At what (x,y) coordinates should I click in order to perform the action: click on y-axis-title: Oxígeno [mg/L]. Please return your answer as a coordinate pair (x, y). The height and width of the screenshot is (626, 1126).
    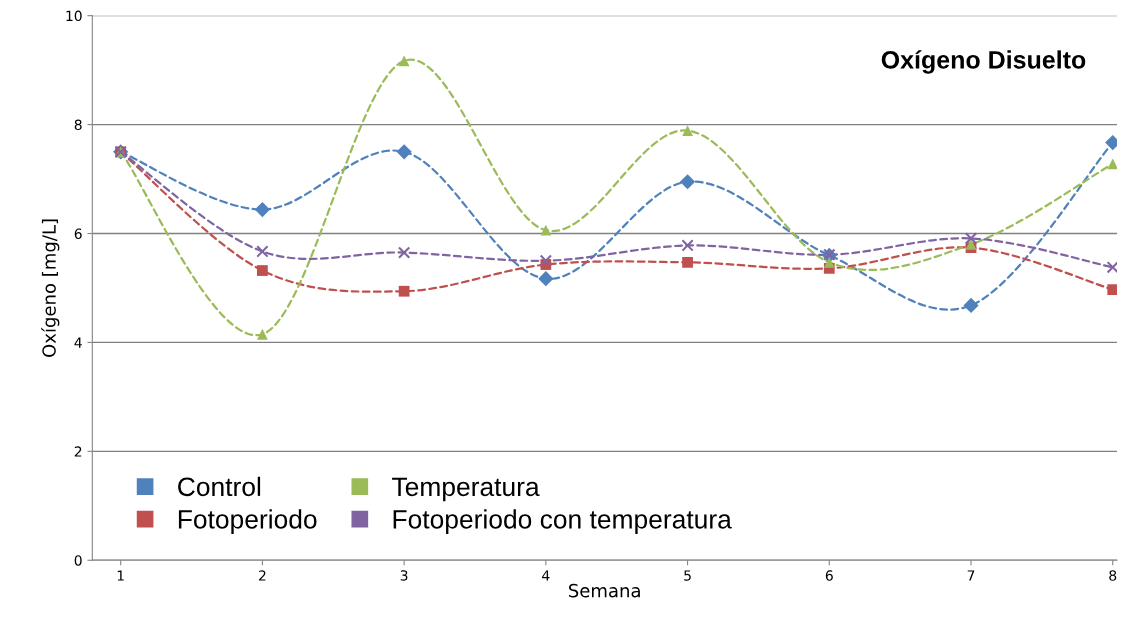
    Looking at the image, I should click on (50, 288).